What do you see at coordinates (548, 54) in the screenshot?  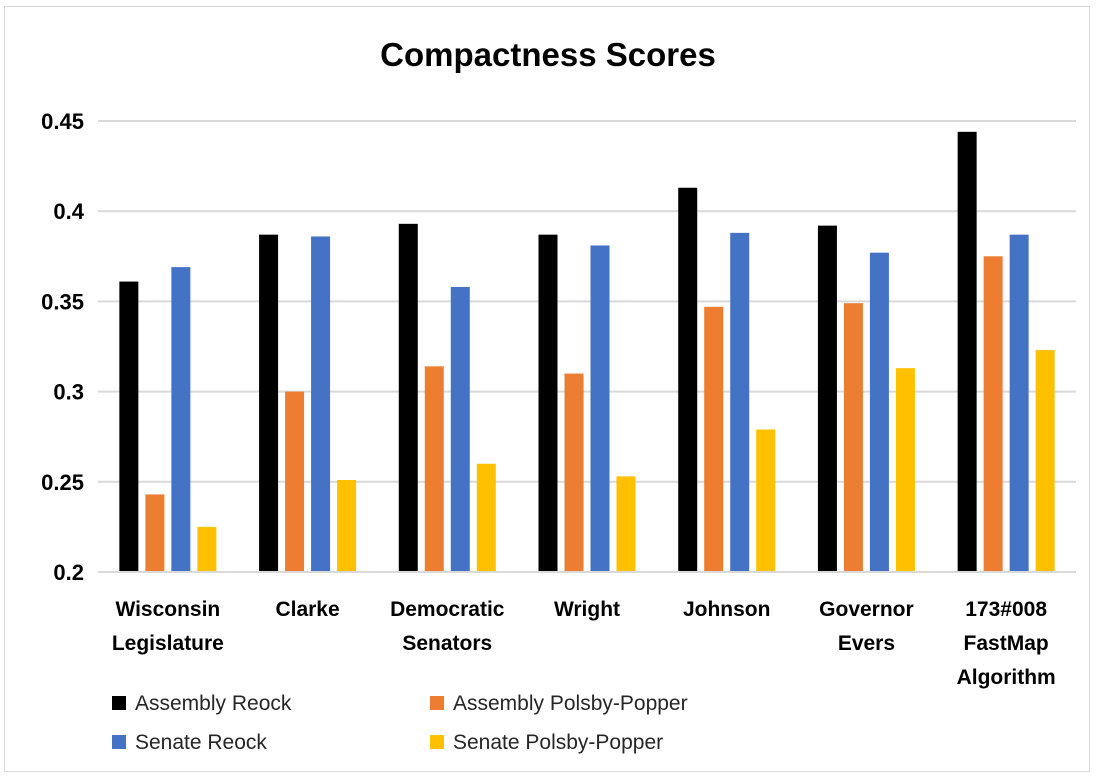 I see `chart-title: Compactness Scores` at bounding box center [548, 54].